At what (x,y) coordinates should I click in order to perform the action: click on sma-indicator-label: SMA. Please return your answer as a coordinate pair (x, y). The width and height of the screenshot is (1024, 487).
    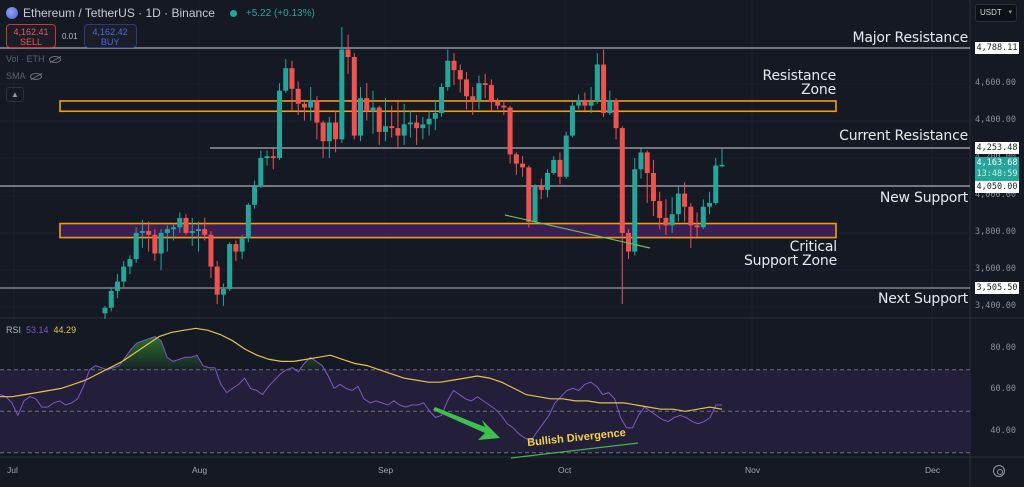
    Looking at the image, I should click on (16, 76).